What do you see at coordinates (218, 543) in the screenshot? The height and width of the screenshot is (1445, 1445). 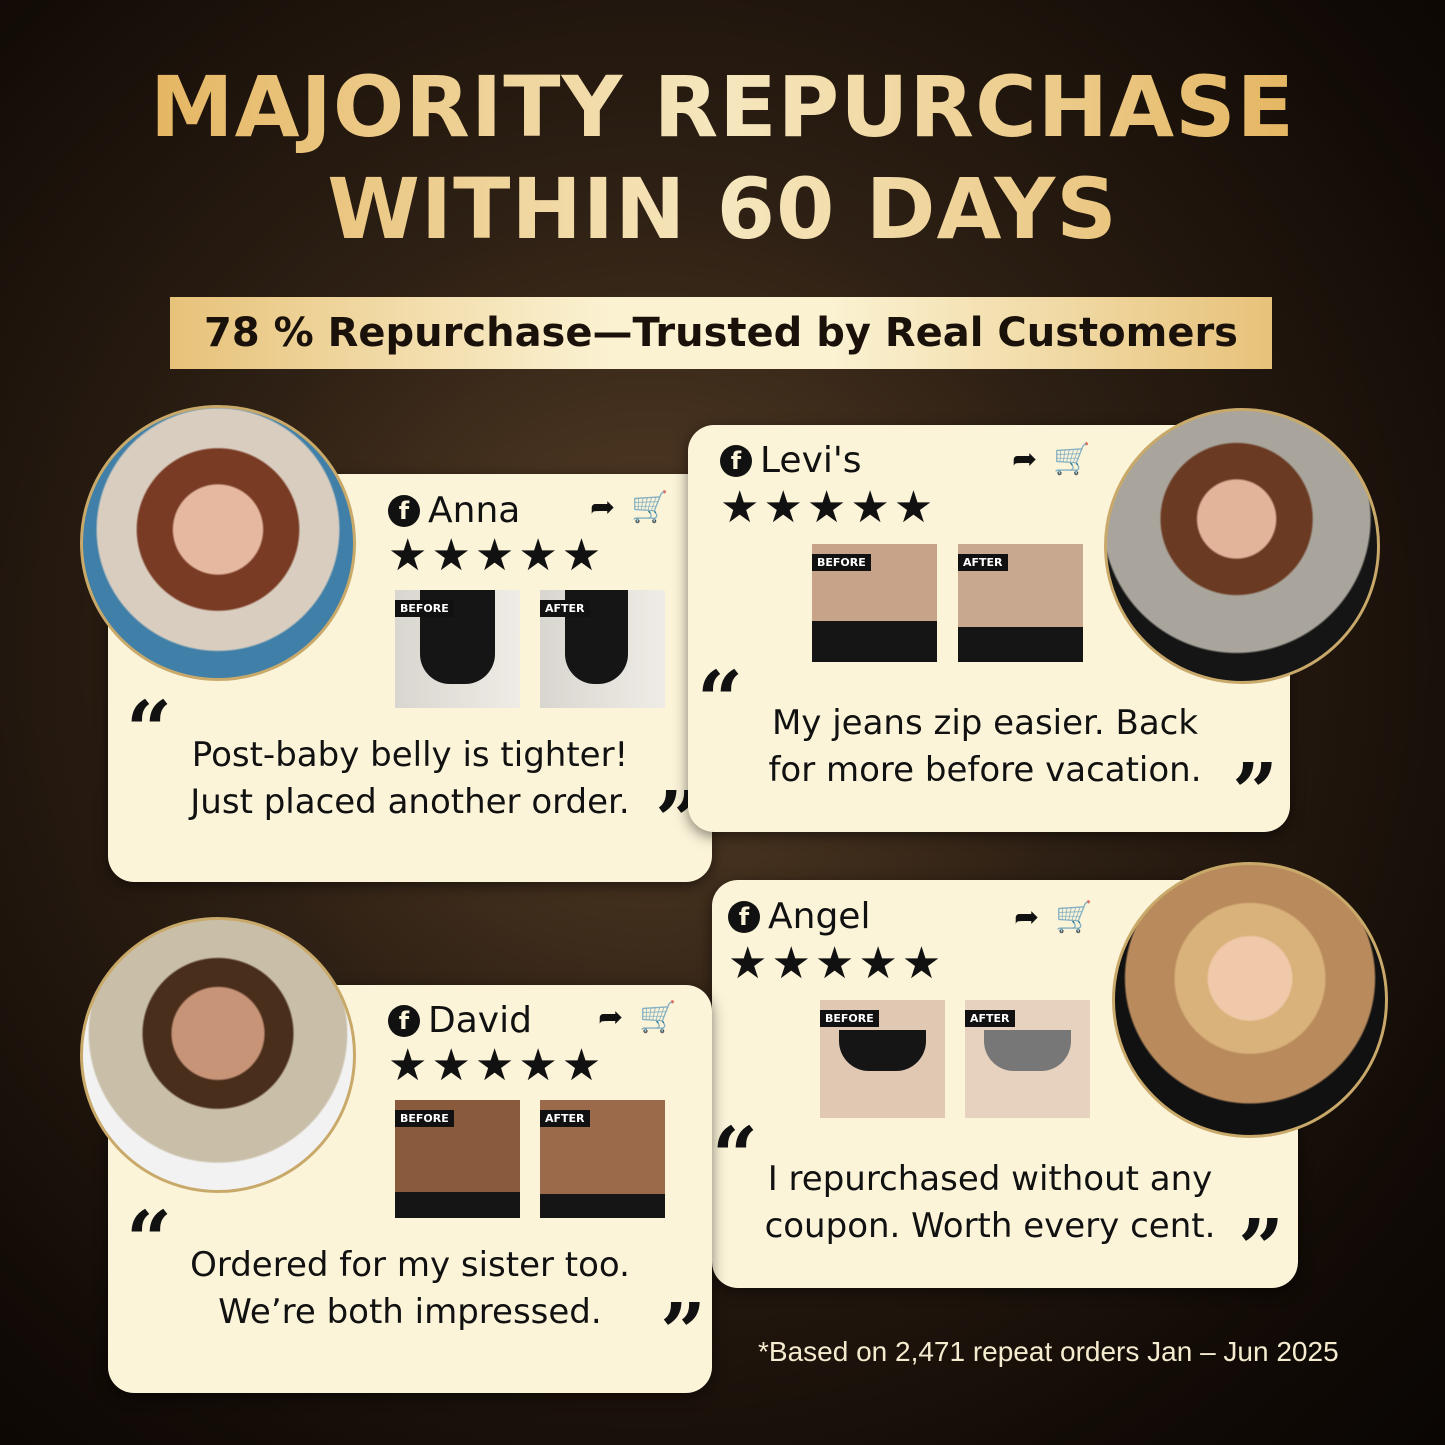 I see `avatar-anna` at bounding box center [218, 543].